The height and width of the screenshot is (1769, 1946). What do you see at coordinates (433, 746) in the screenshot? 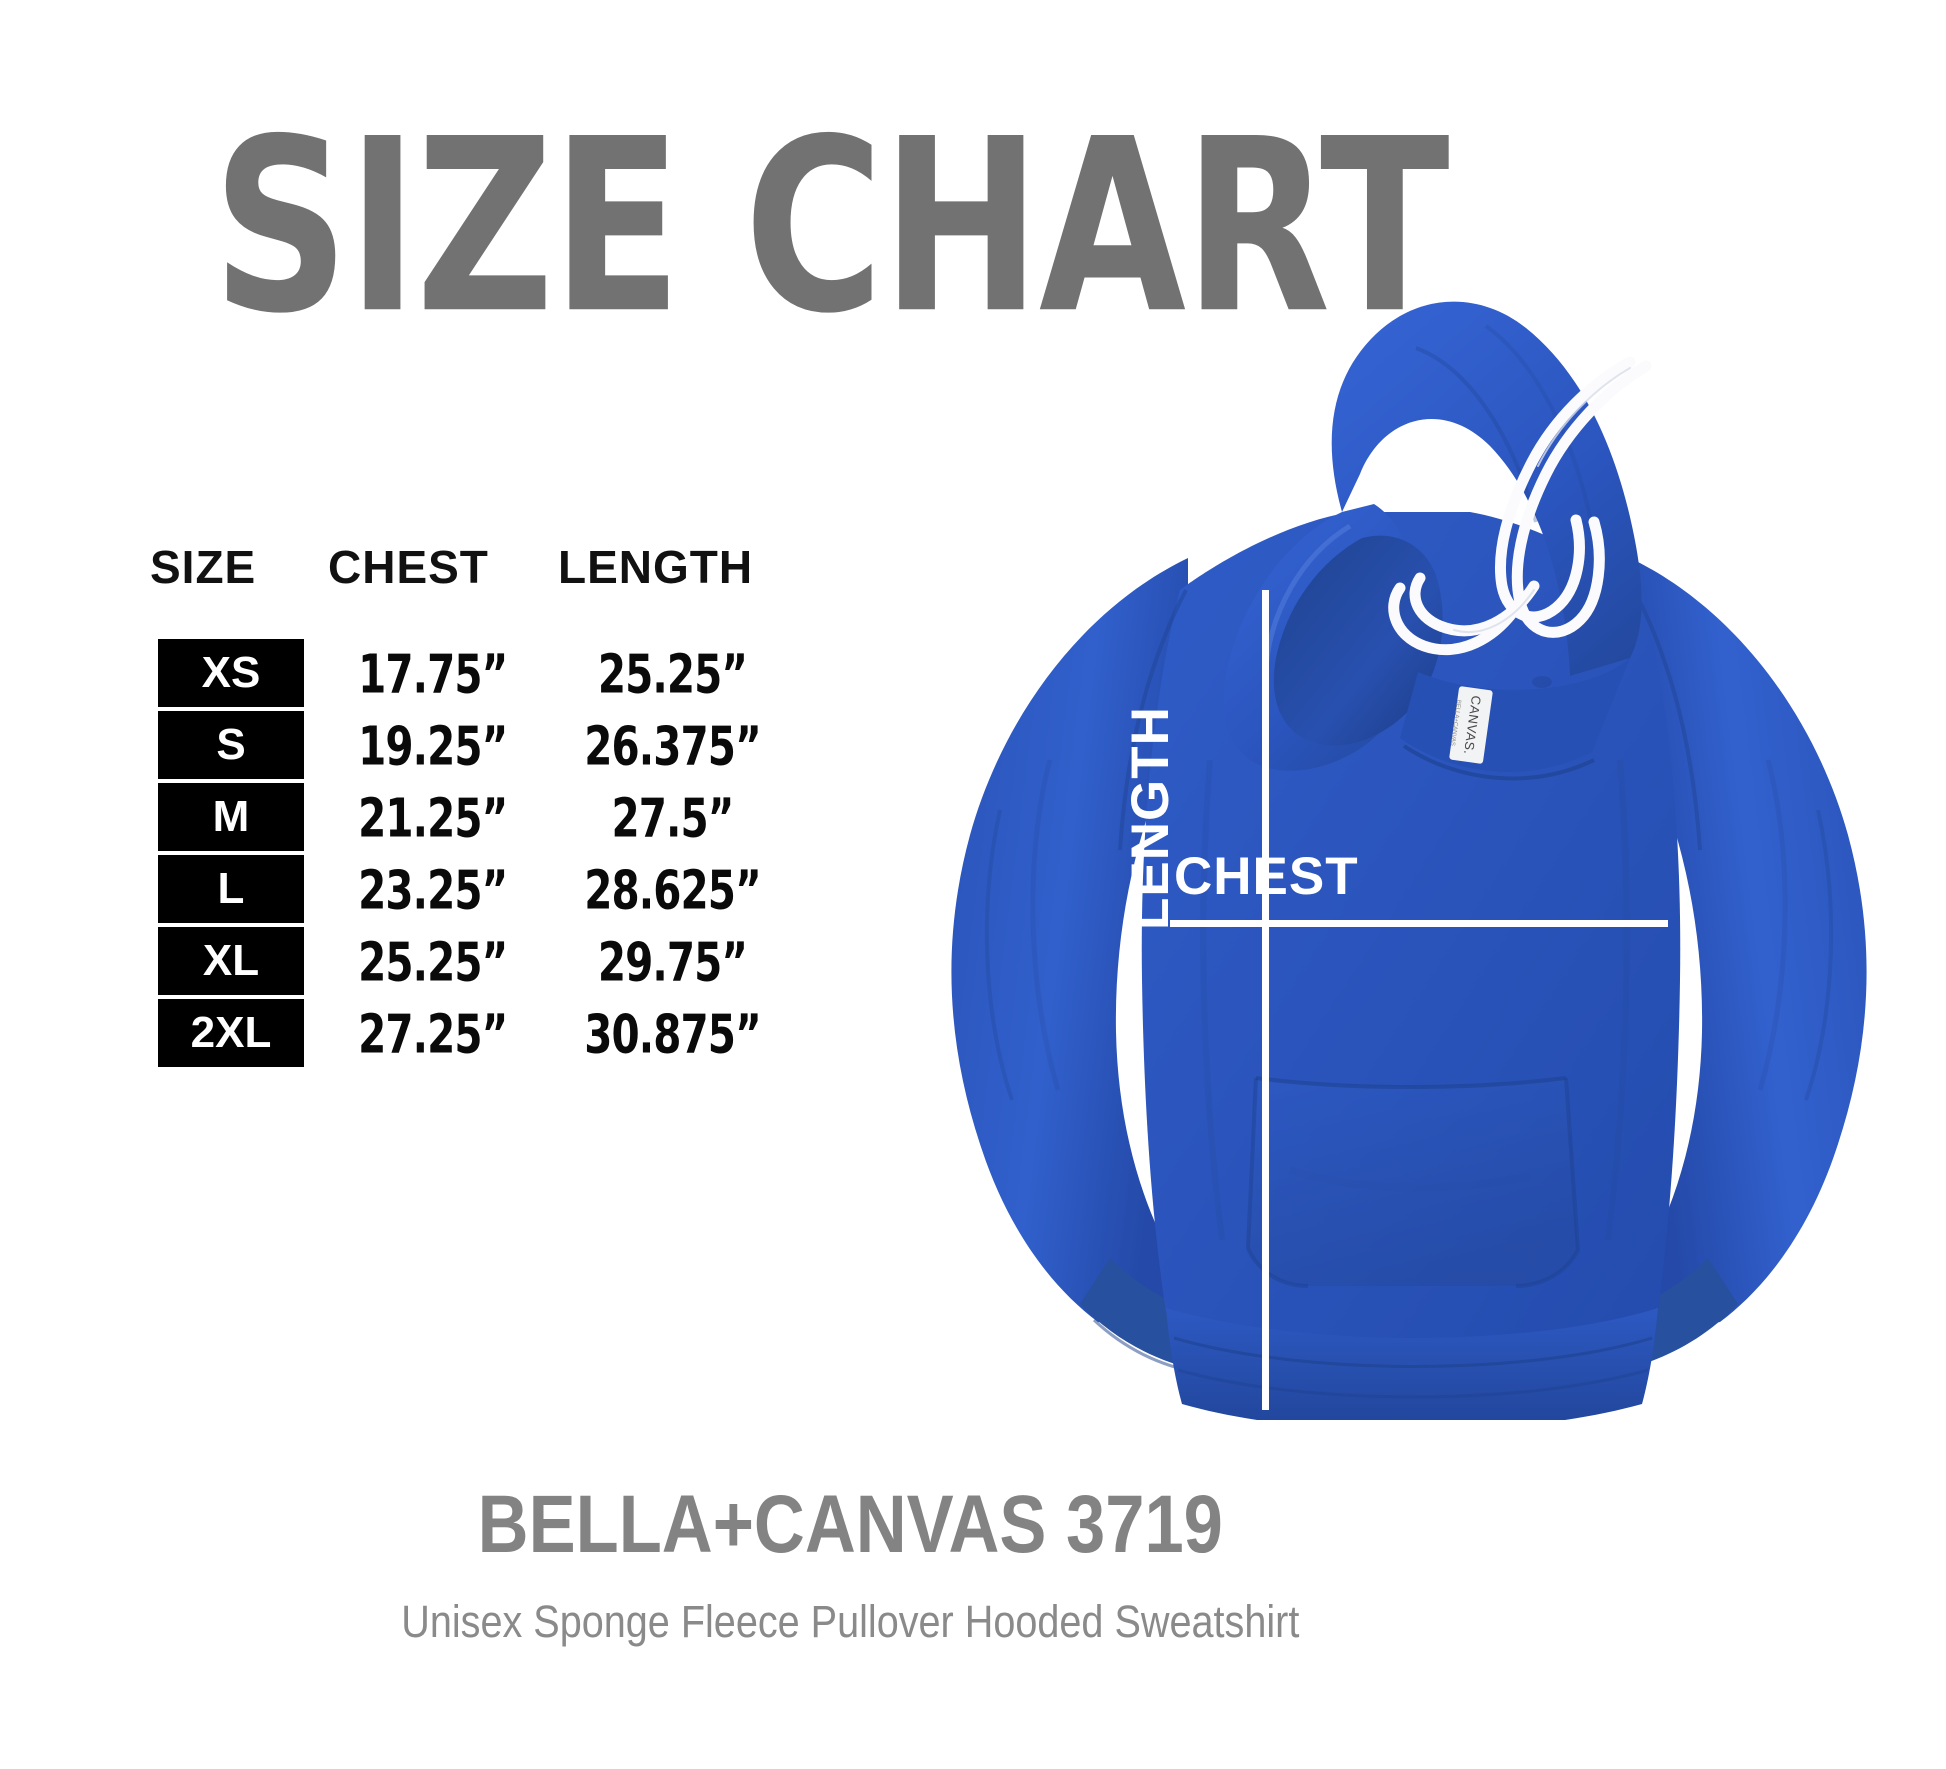
I see `cell-chest: 19.25”` at bounding box center [433, 746].